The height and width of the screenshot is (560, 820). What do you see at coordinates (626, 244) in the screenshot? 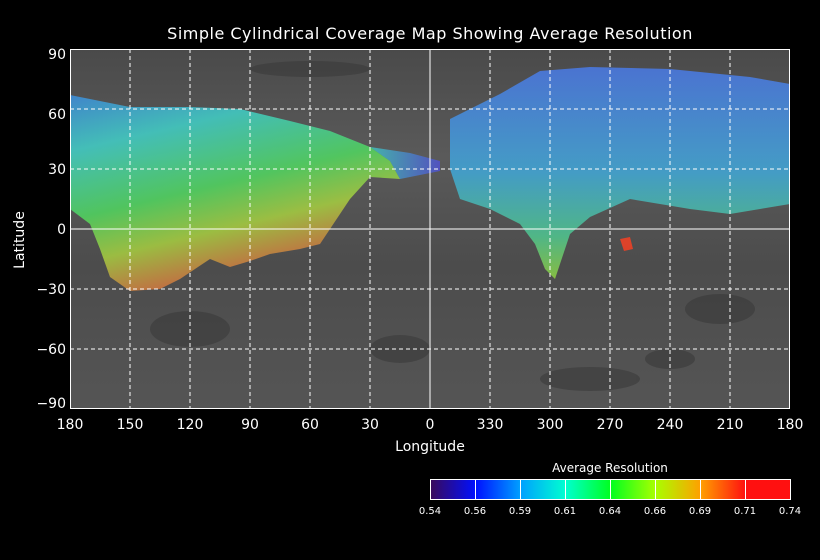
I see `coverage-hotspot` at bounding box center [626, 244].